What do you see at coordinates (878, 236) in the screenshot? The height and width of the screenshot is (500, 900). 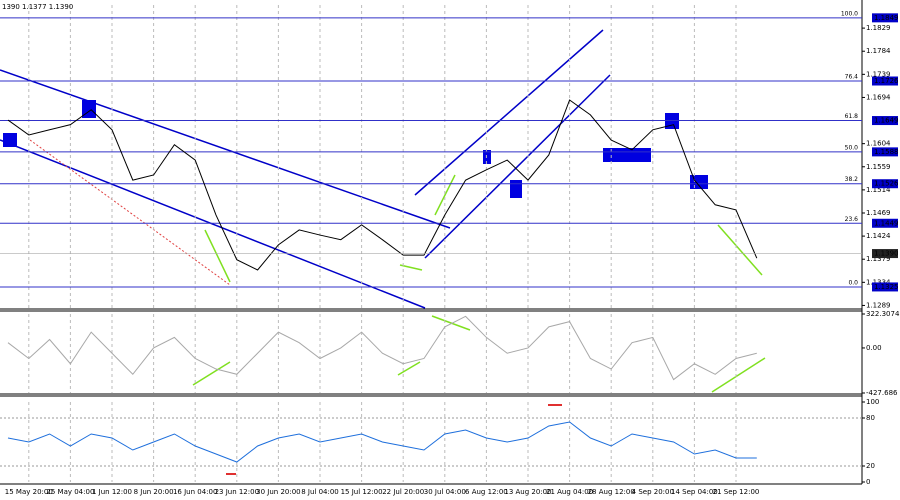 I see `y-tick-label: 1.1424` at bounding box center [878, 236].